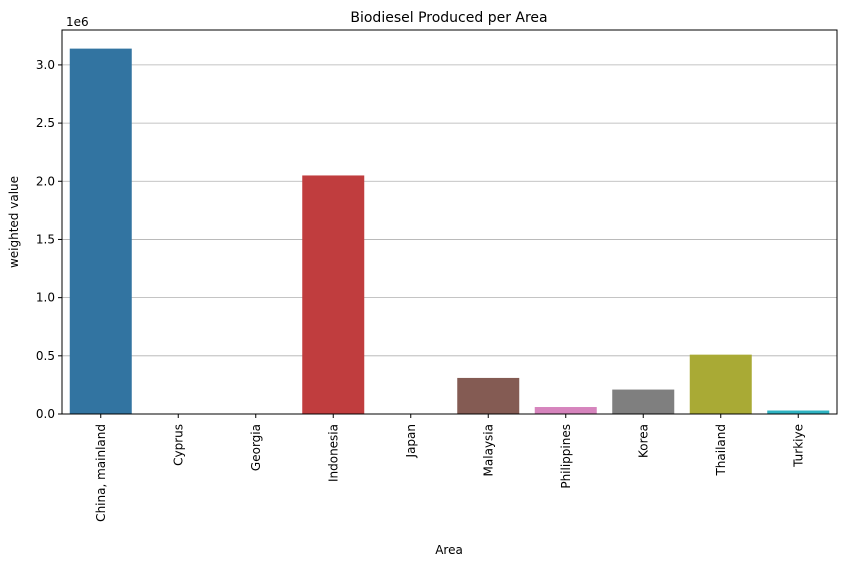 The width and height of the screenshot is (846, 567). Describe the element at coordinates (333, 453) in the screenshot. I see `x-tick-label: Indonesia` at that location.